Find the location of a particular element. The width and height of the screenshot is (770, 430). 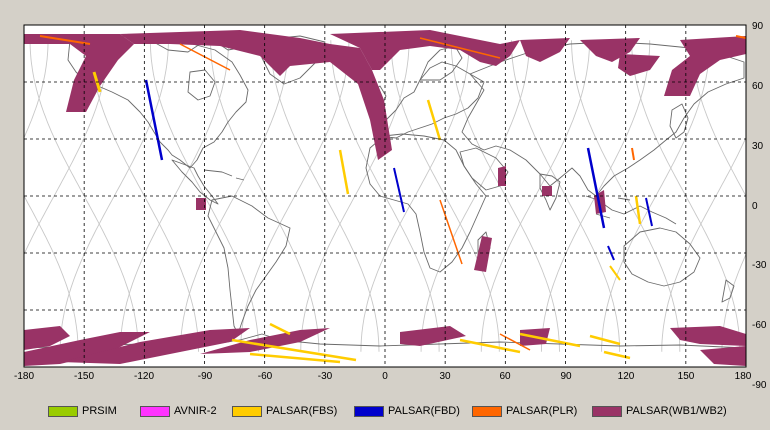

legend-label: AVNIR-2 is located at coordinates (195, 411).